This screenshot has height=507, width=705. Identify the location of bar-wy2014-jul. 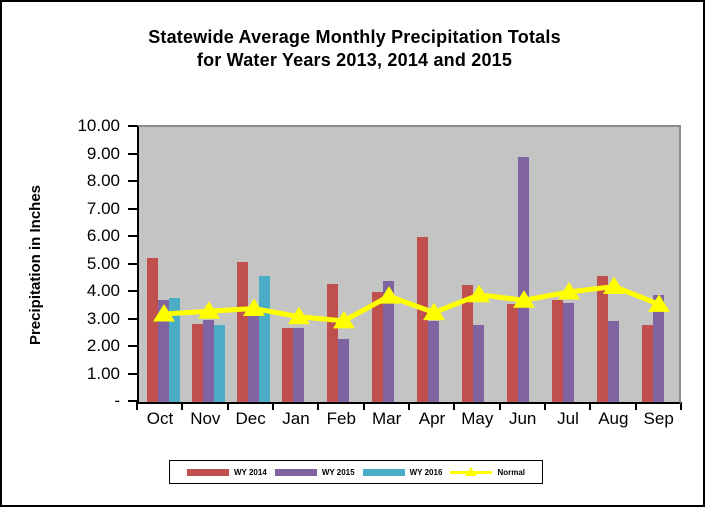
(557, 351).